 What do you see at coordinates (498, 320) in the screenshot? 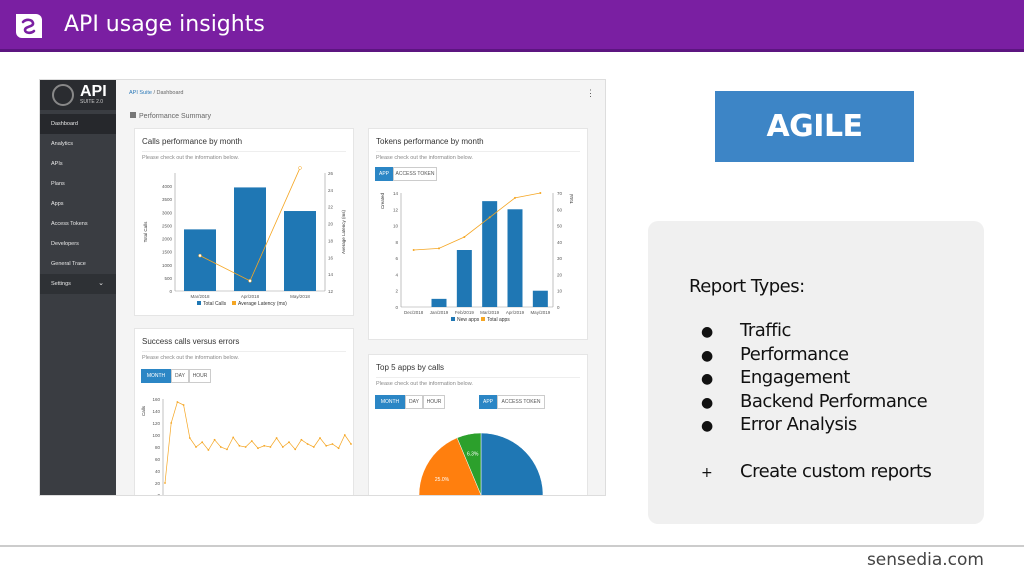
I see `legend-label: Total apps` at bounding box center [498, 320].